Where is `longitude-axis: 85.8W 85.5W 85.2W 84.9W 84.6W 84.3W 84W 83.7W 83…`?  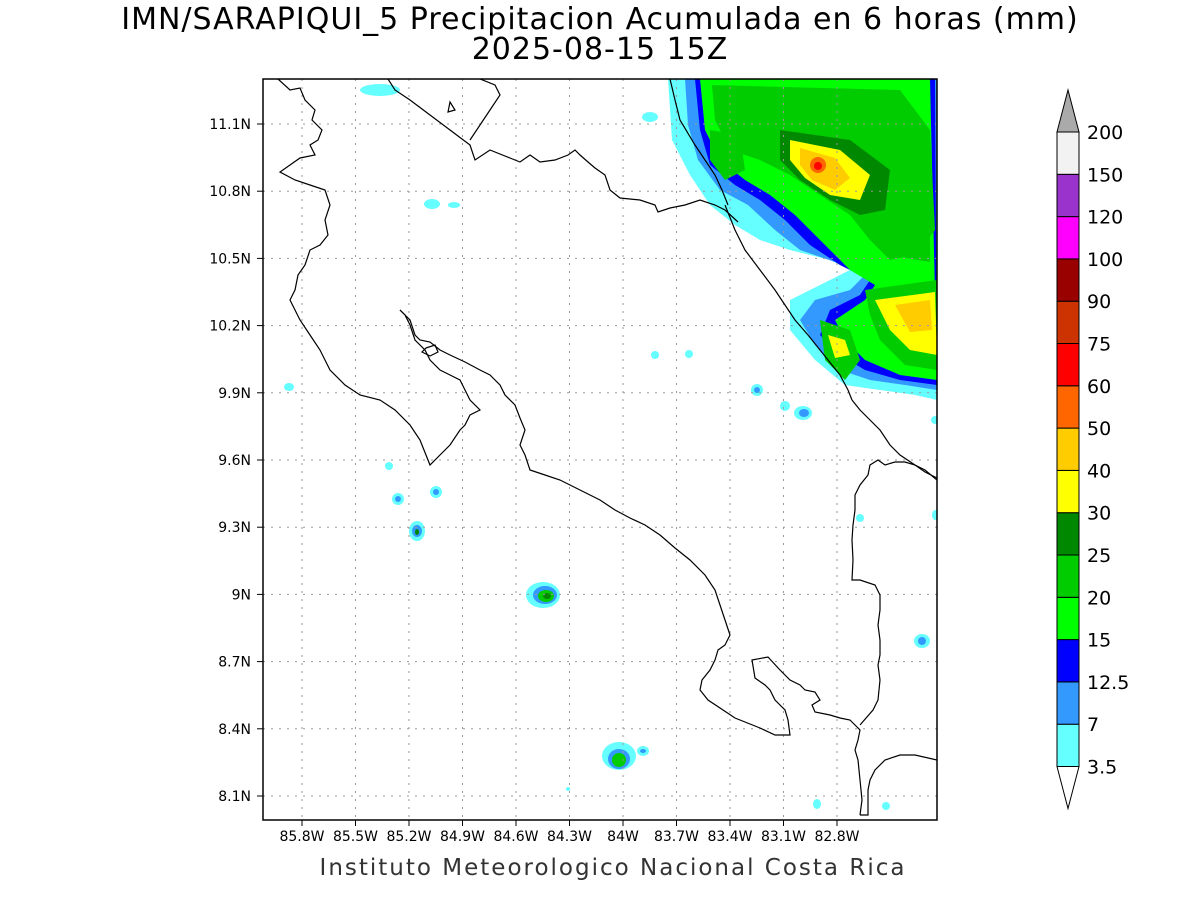
longitude-axis: 85.8W 85.5W 85.2W 84.9W 84.6W 84.3W 84W 83.7W 83… is located at coordinates (569, 837).